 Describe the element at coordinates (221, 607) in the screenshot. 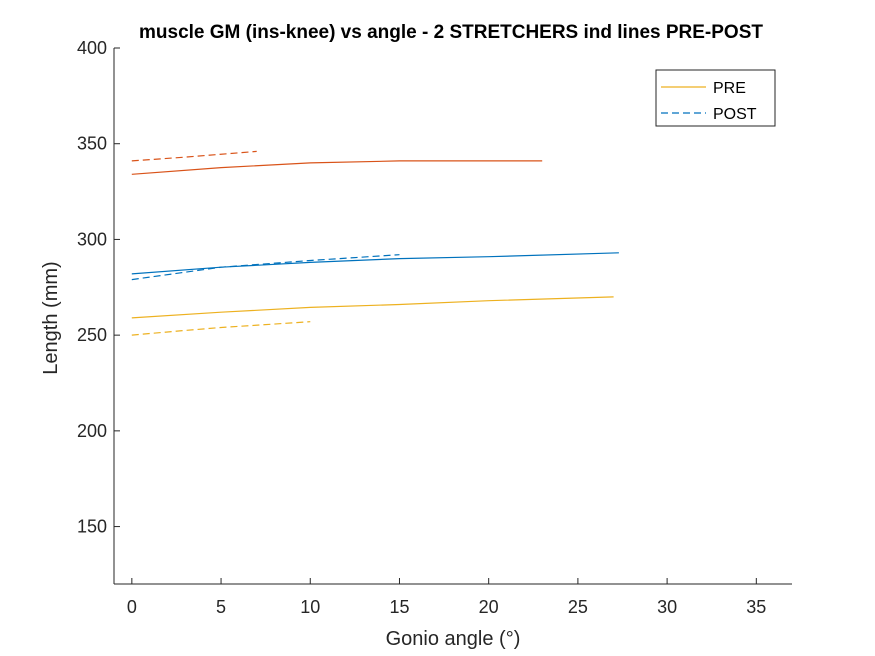

I see `x-tick-label: 5` at that location.